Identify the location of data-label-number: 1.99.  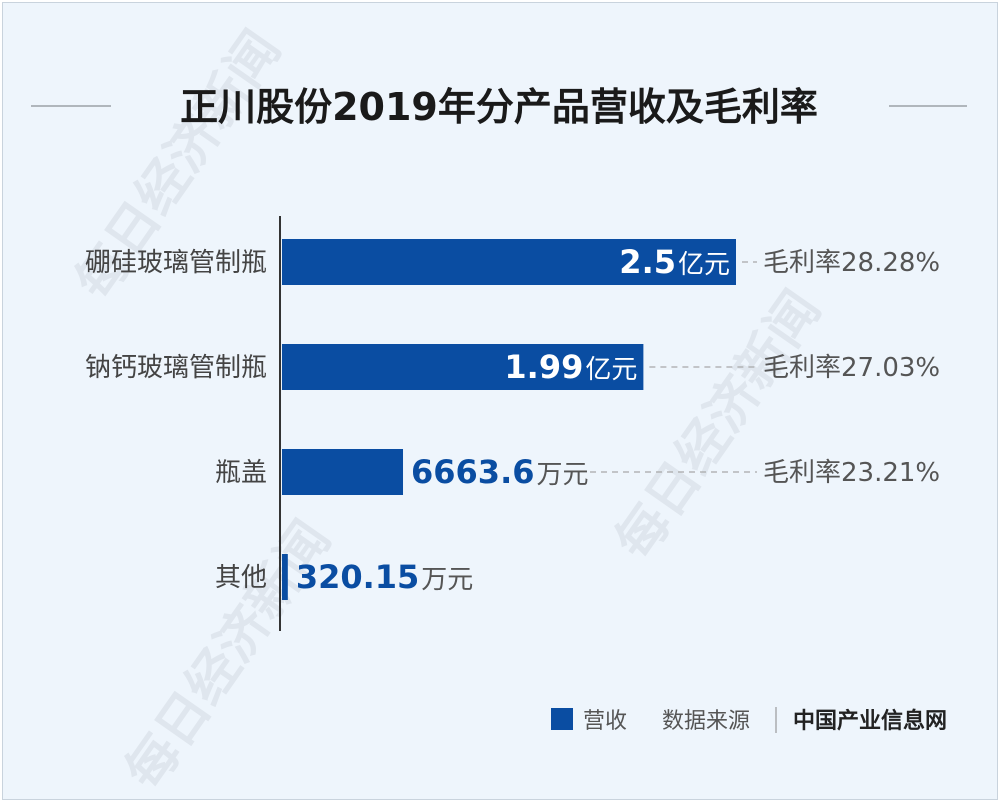
(543, 367).